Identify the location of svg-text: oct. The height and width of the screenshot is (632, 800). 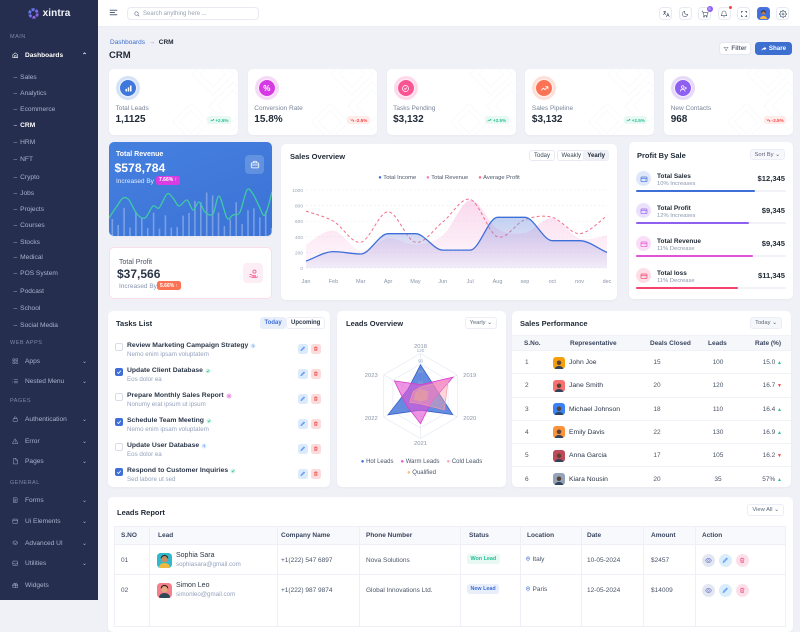
(553, 282).